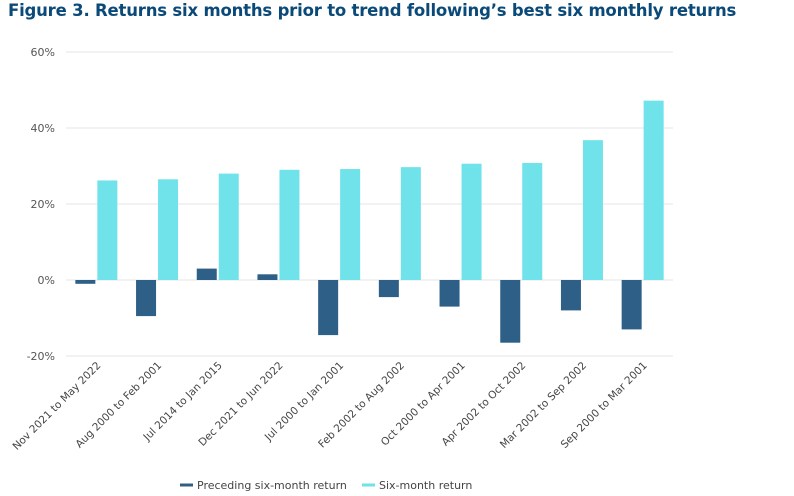  I want to click on y-tick-label: 20%, so click(43, 204).